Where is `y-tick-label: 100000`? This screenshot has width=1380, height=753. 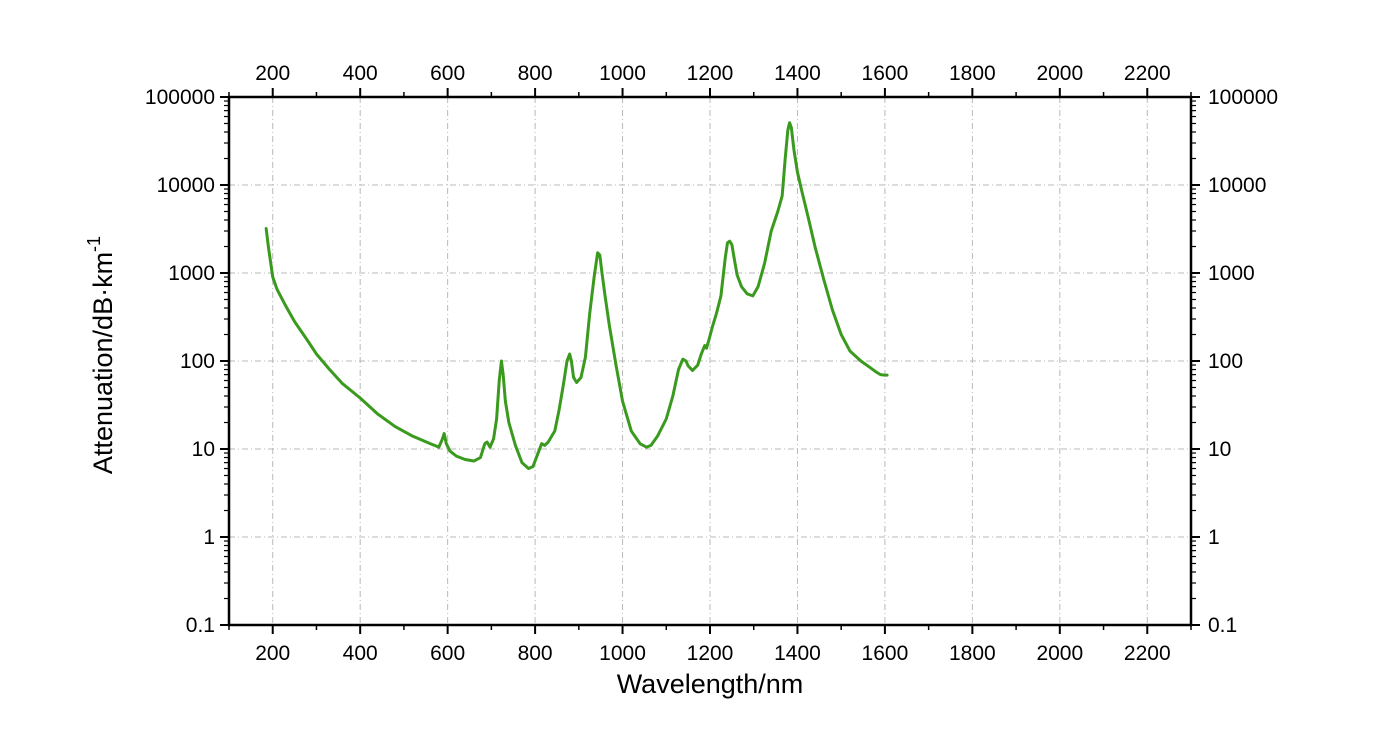
y-tick-label: 100000 is located at coordinates (180, 97).